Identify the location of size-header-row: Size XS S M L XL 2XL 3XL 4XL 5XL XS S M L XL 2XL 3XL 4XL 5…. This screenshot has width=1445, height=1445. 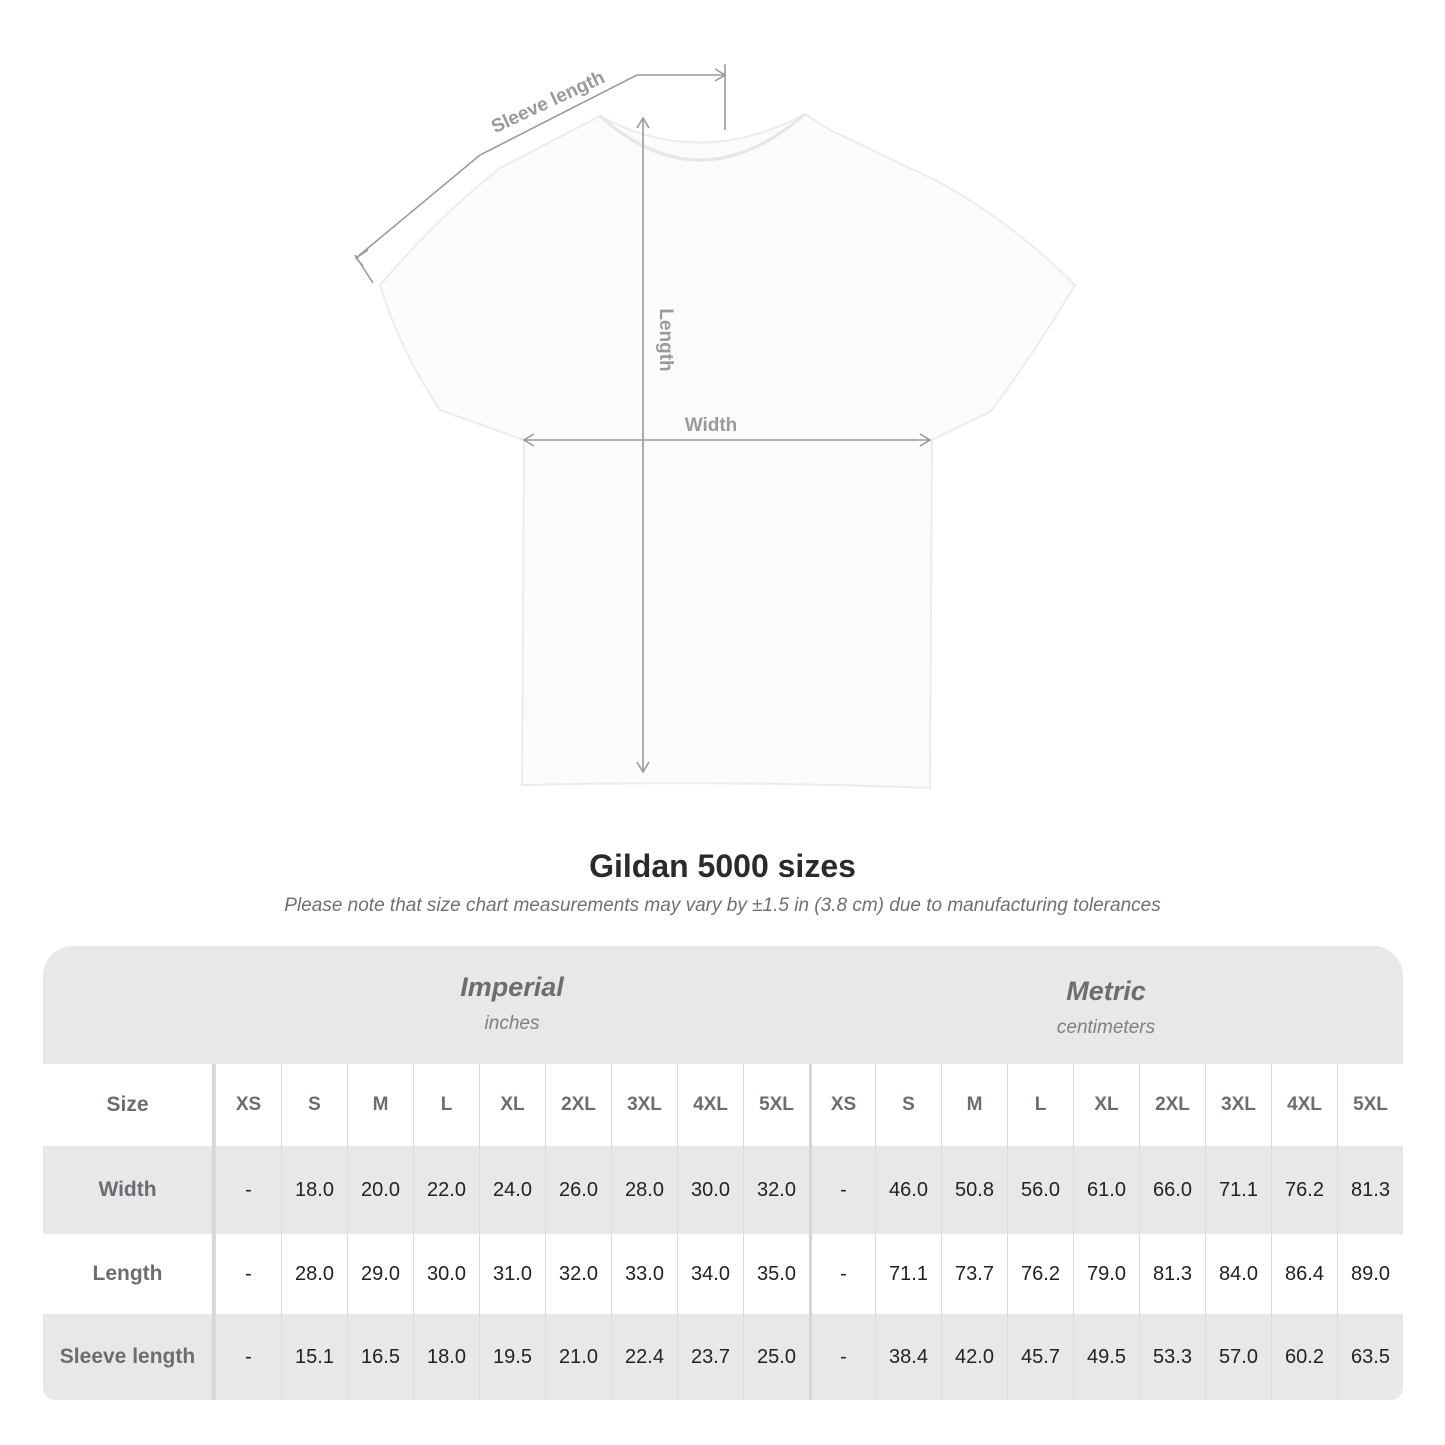
(723, 1105).